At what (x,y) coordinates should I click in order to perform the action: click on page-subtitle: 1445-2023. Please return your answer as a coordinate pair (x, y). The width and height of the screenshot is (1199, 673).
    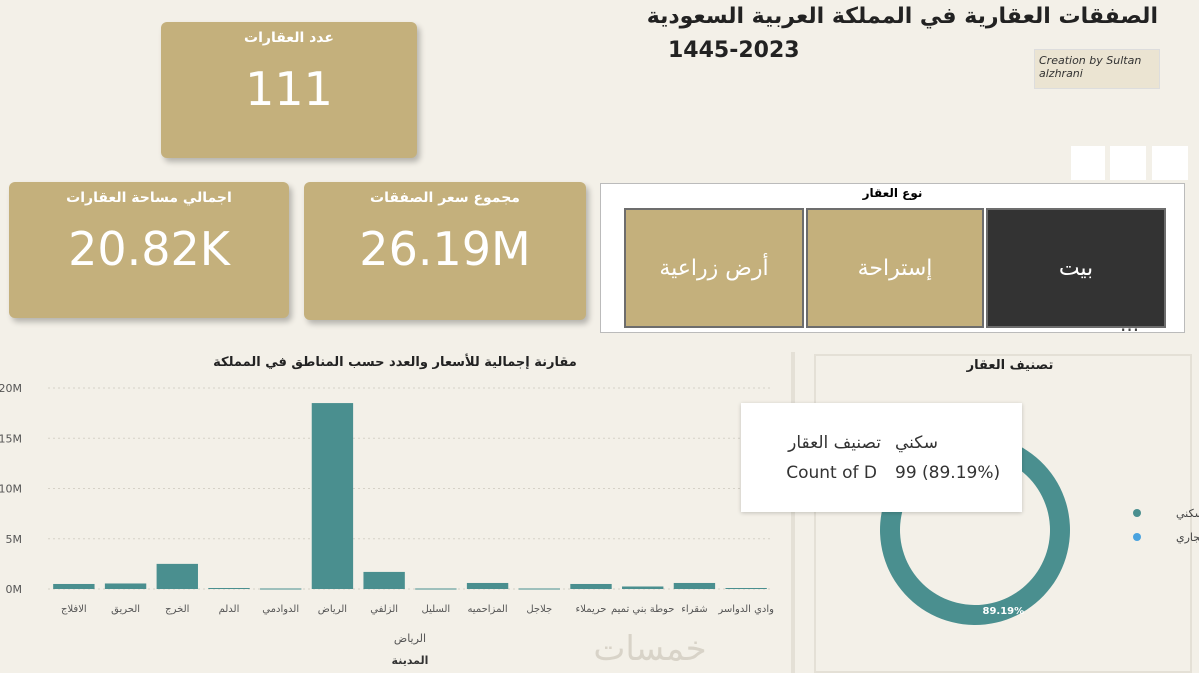
    Looking at the image, I should click on (734, 50).